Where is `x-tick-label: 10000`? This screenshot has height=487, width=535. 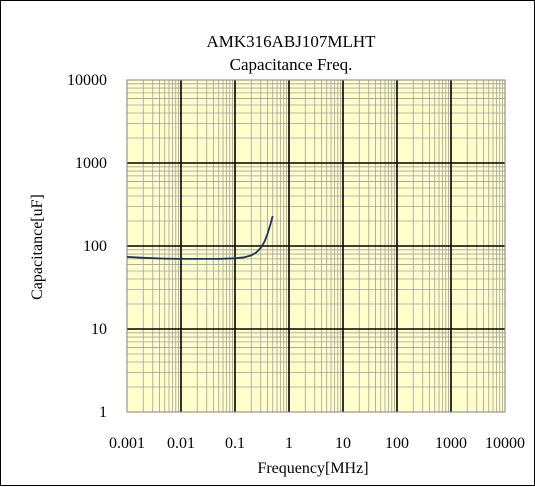 x-tick-label: 10000 is located at coordinates (505, 443).